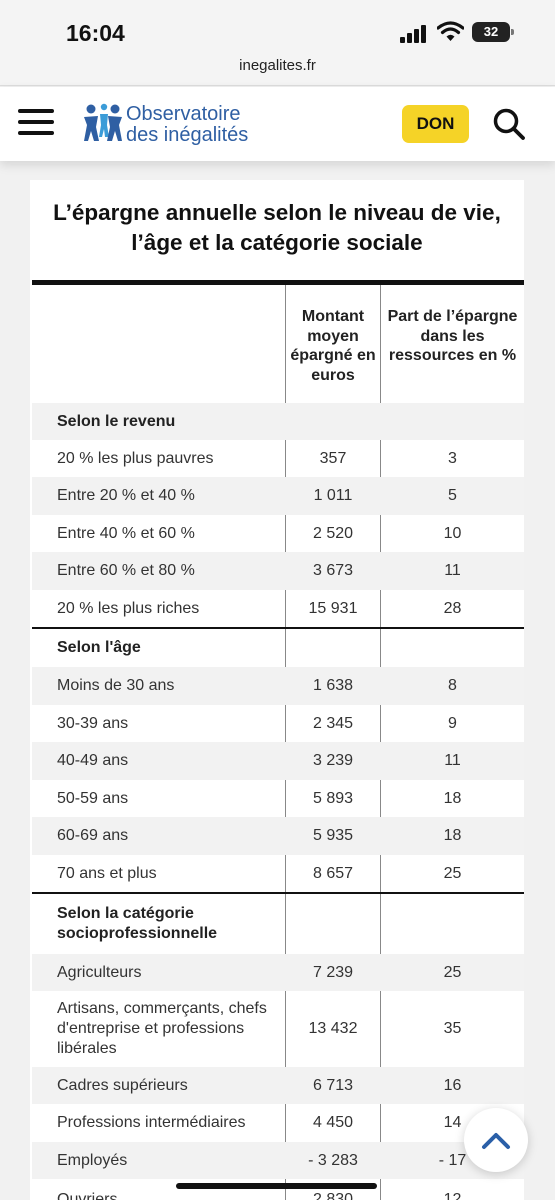 Image resolution: width=555 pixels, height=1200 pixels. I want to click on table-row: 40-49 ans 3 239 11, so click(278, 761).